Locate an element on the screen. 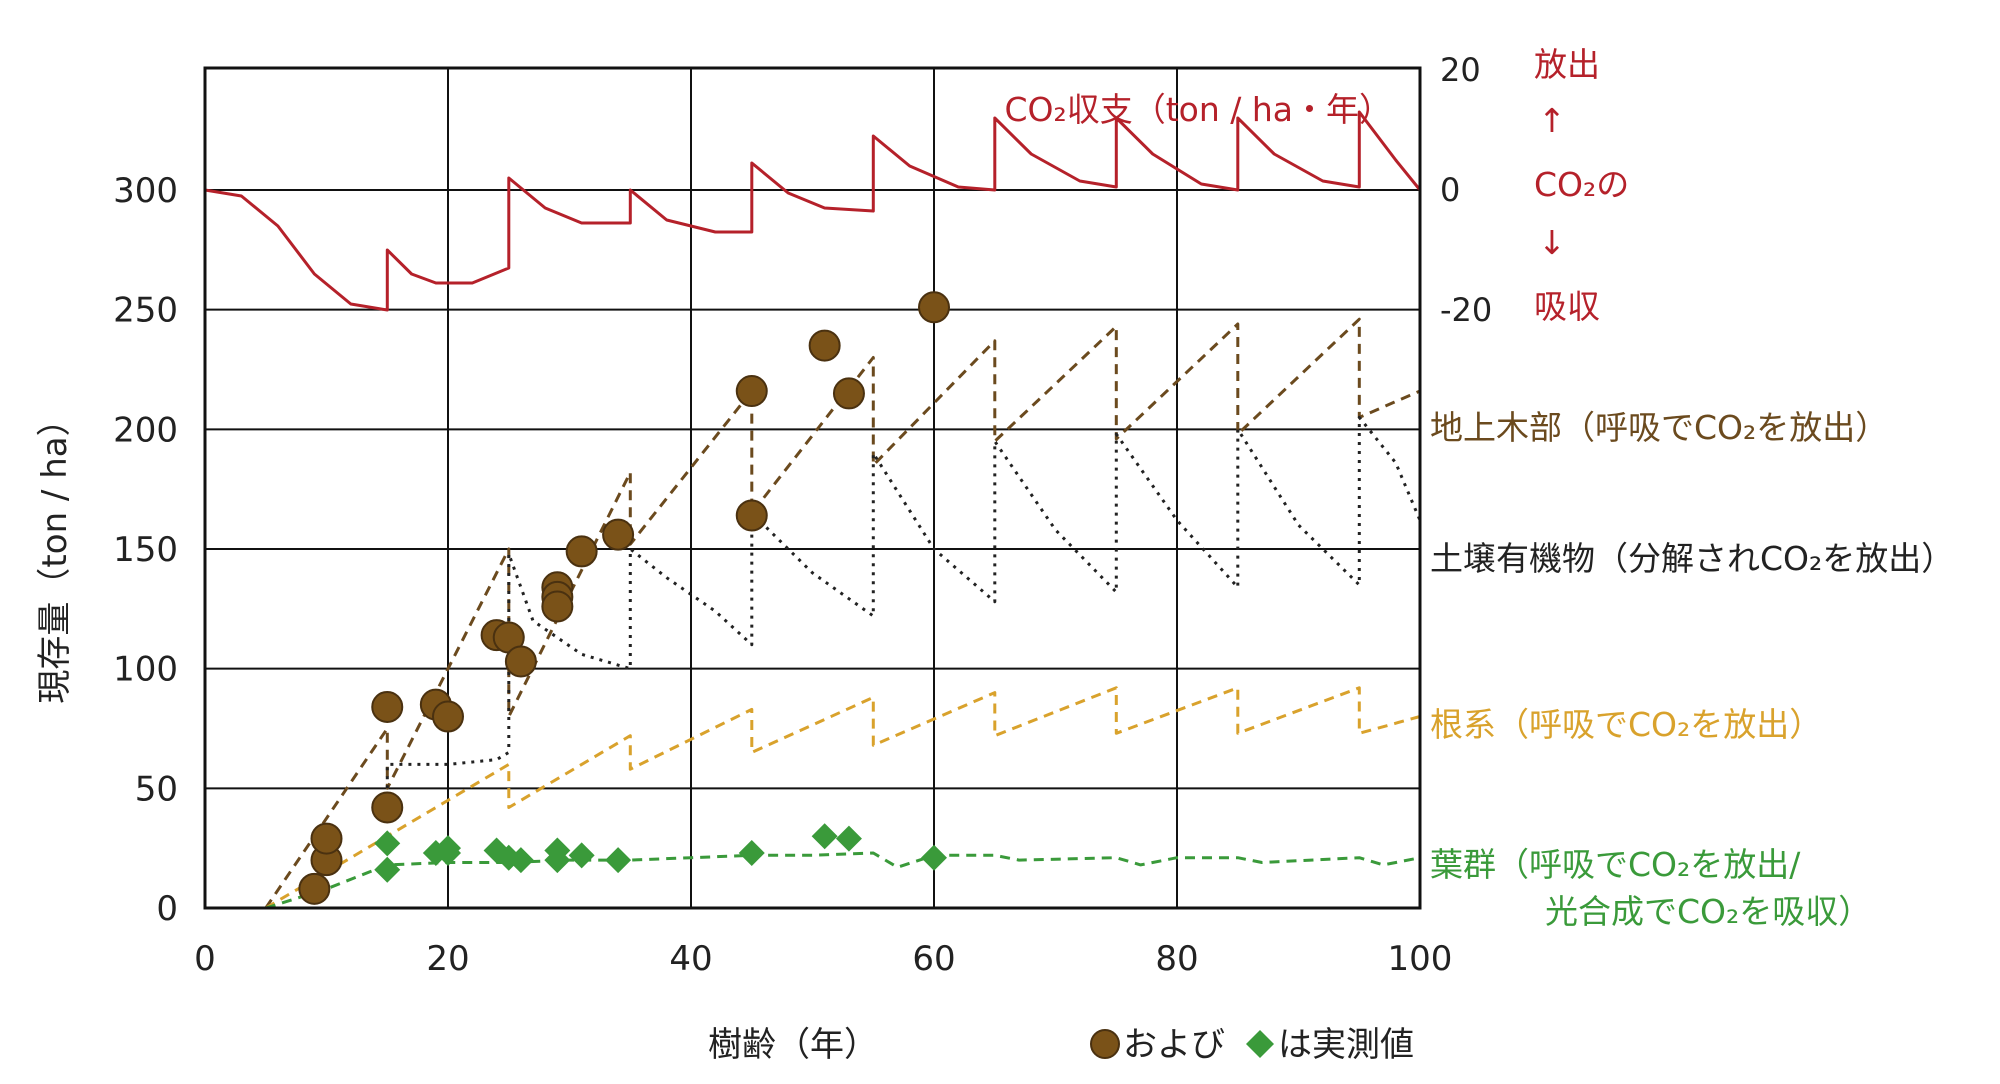 This screenshot has height=1084, width=2000. y-tick-200: 200 is located at coordinates (145, 430).